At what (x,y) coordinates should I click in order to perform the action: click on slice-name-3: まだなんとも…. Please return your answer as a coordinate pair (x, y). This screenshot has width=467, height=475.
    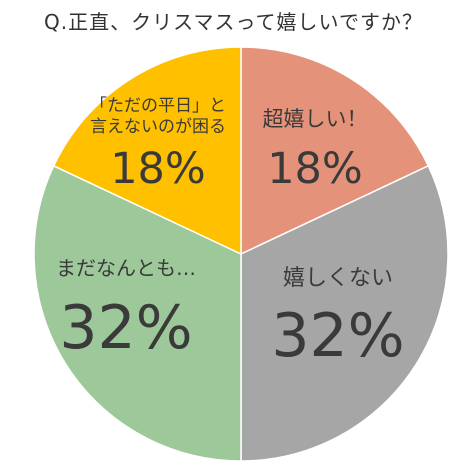
    Looking at the image, I should click on (126, 268).